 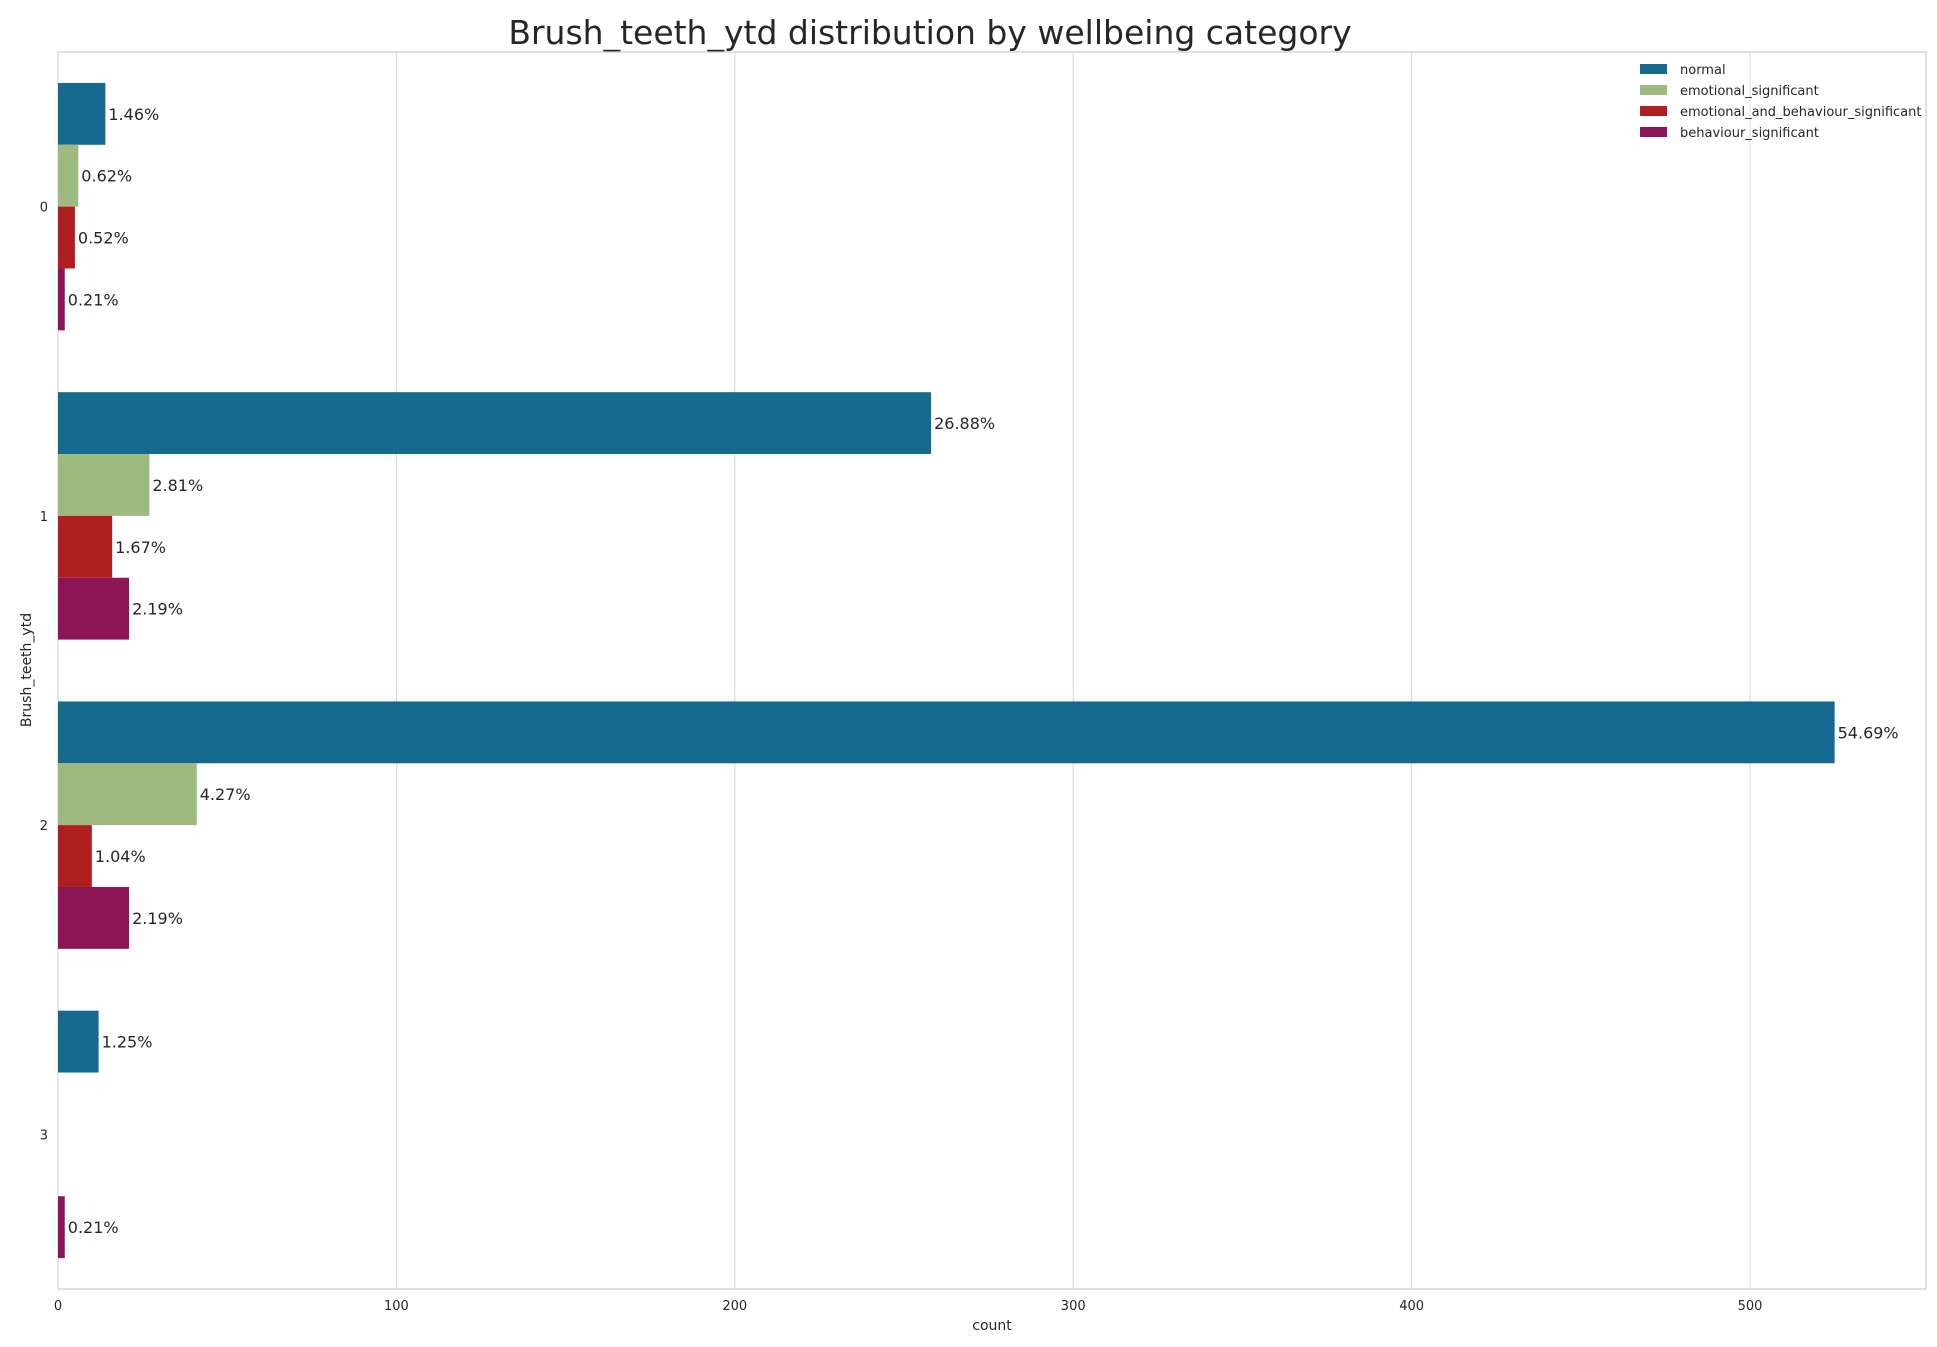 I want to click on x-tick-label: 200, so click(x=734, y=1306).